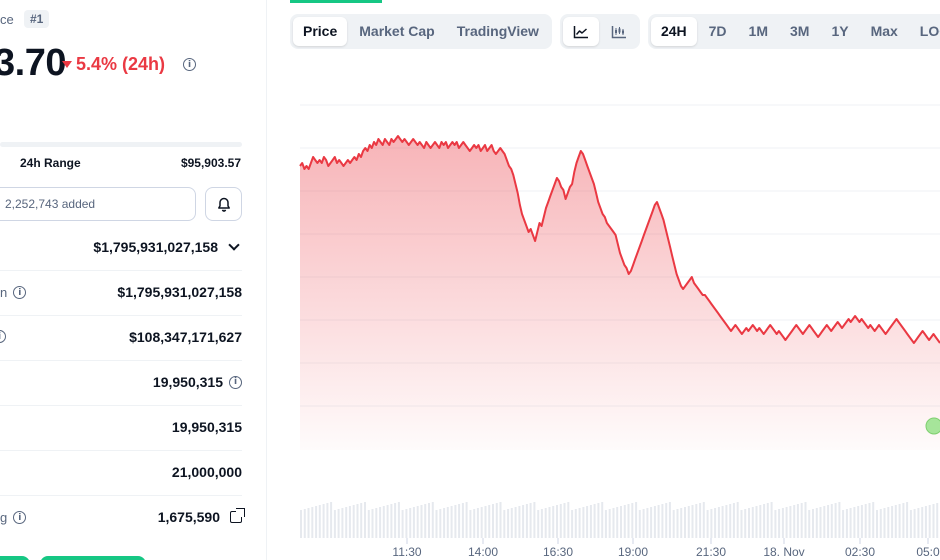 The image size is (940, 560). Describe the element at coordinates (673, 31) in the screenshot. I see `range-24h: 24H` at that location.